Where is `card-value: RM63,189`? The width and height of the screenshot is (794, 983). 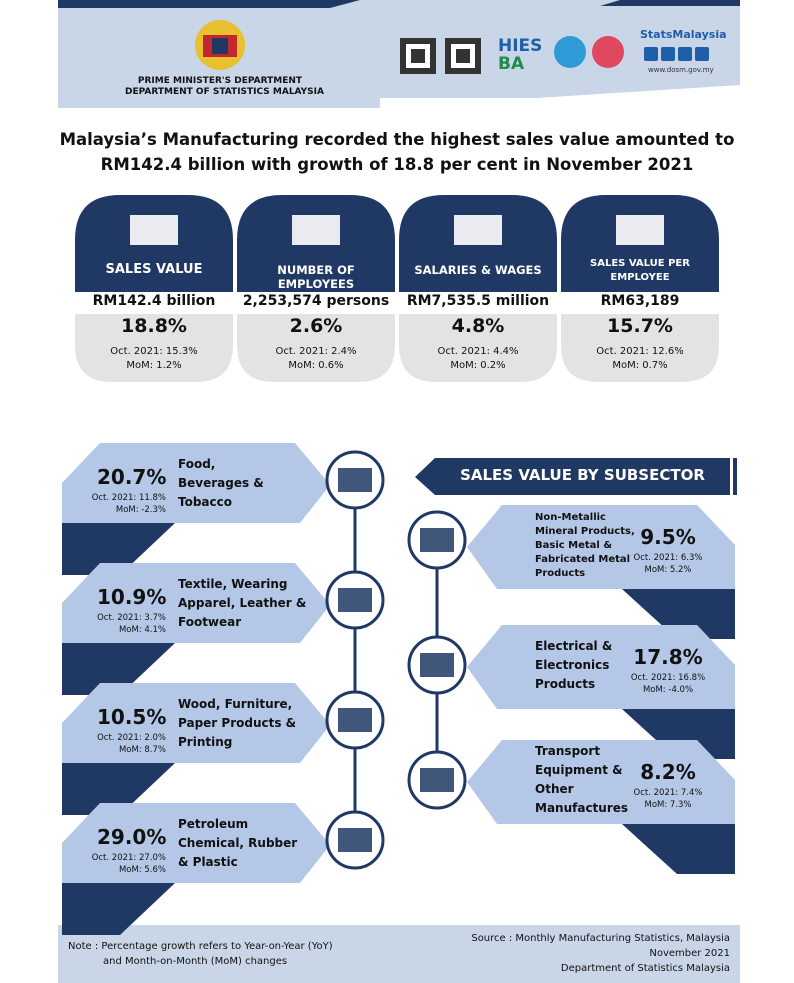 card-value: RM63,189 is located at coordinates (640, 301).